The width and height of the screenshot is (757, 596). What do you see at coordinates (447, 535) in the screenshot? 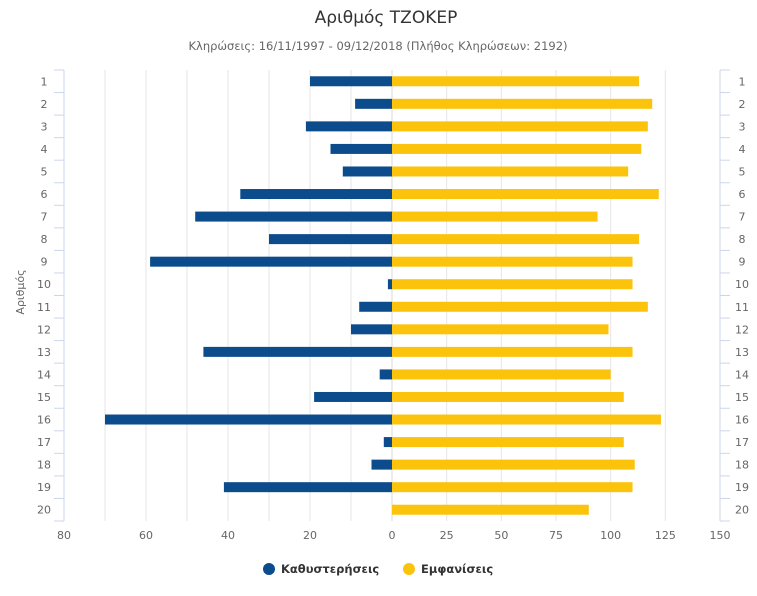
I see `x-tick-right: 25` at bounding box center [447, 535].